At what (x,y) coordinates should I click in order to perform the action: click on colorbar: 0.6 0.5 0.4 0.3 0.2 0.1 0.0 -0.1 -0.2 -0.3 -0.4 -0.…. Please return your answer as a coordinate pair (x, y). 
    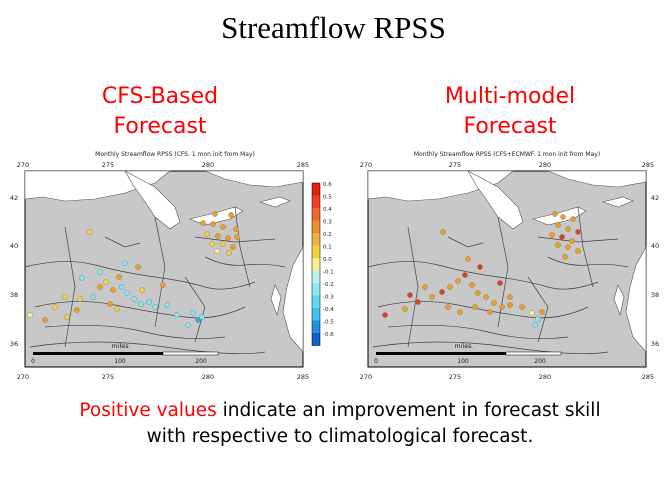
    Looking at the image, I should click on (322, 264).